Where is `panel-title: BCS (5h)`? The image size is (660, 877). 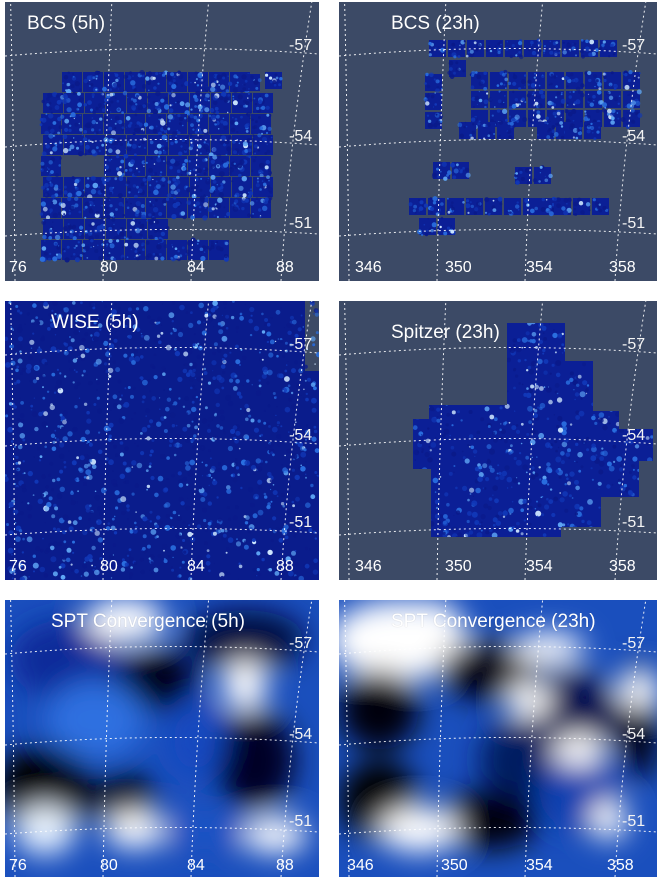 panel-title: BCS (5h) is located at coordinates (66, 23).